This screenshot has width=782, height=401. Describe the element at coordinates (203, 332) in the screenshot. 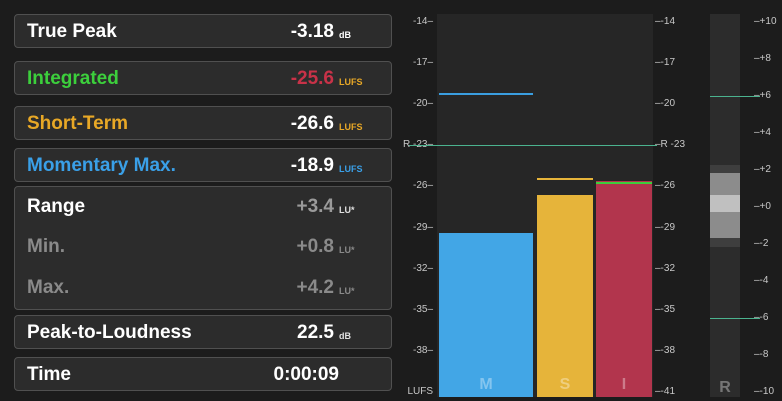

I see `peak-to-loudness-box: Peak-to-Loudness 22.5 dB` at that location.